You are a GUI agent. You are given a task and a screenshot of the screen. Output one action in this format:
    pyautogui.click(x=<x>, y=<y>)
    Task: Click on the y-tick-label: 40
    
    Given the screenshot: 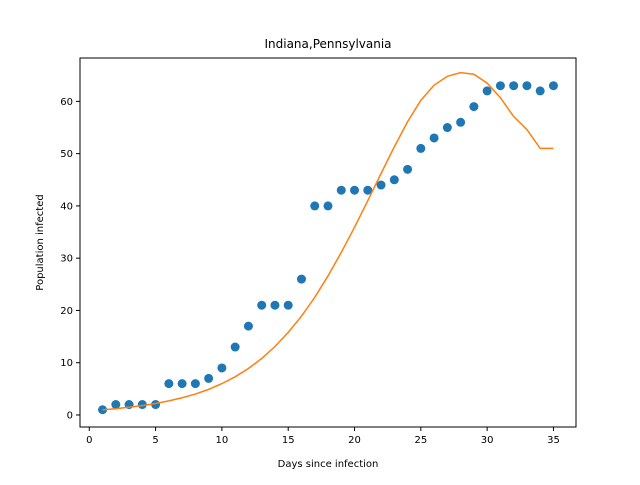 What is the action you would take?
    pyautogui.click(x=66, y=206)
    